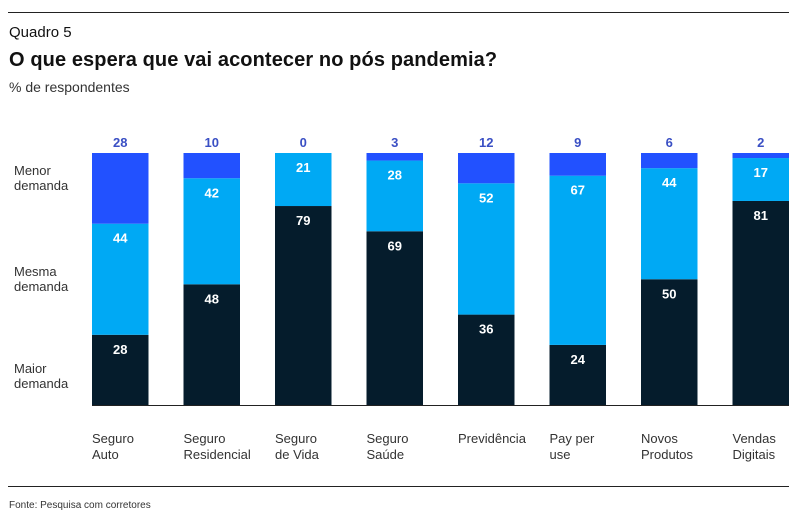 The image size is (804, 515). What do you see at coordinates (578, 359) in the screenshot?
I see `data-label: 24` at bounding box center [578, 359].